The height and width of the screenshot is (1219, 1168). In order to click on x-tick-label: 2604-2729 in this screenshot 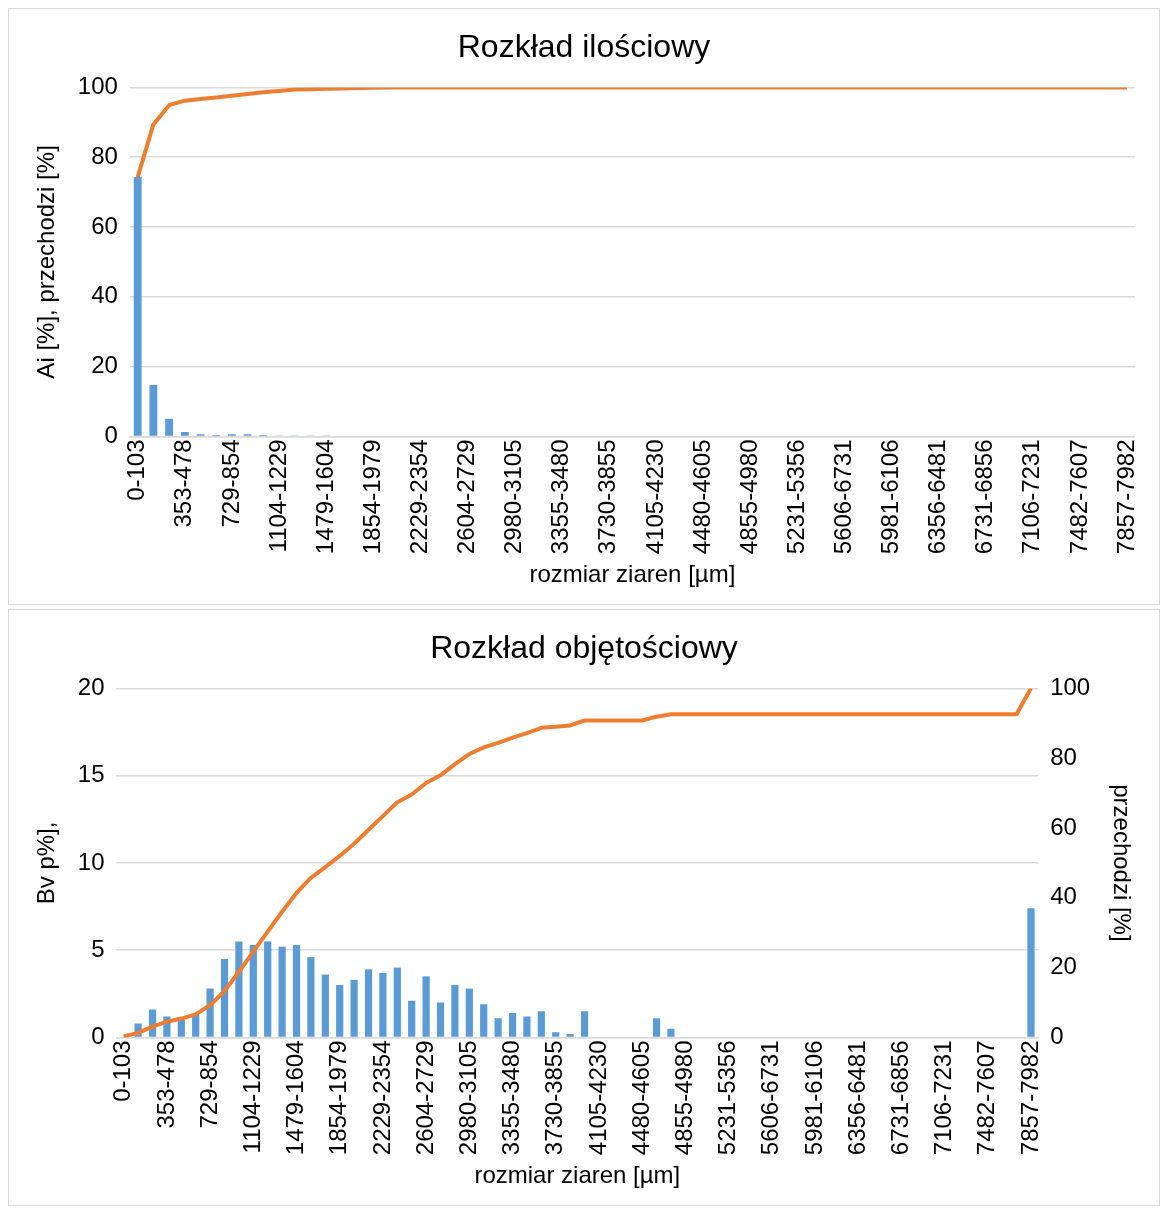, I will do `click(466, 497)`.